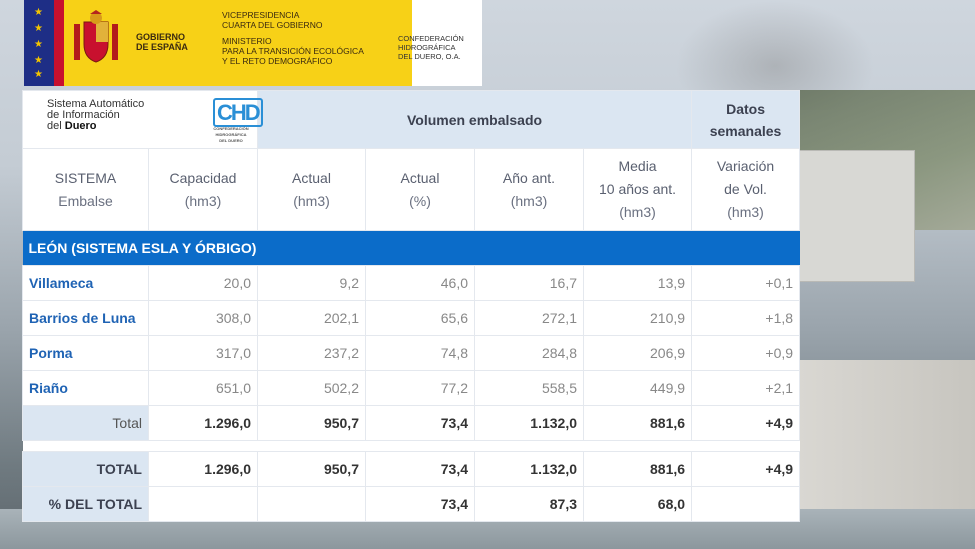 The width and height of the screenshot is (975, 549). What do you see at coordinates (162, 42) in the screenshot?
I see `gobierno-label: GOBIERNO DE ESPAÑA` at bounding box center [162, 42].